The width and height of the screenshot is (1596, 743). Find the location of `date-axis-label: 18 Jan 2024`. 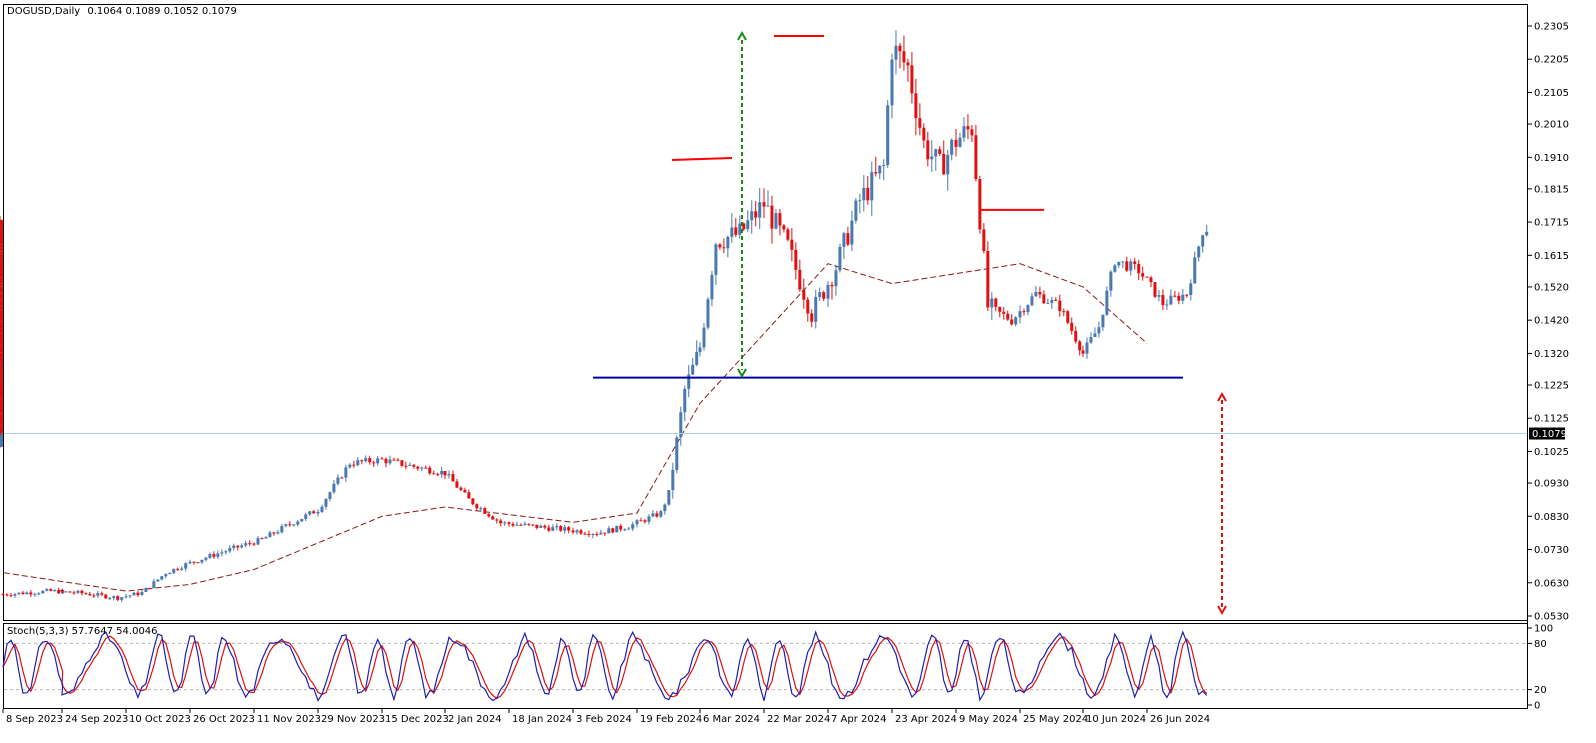

date-axis-label: 18 Jan 2024 is located at coordinates (542, 719).